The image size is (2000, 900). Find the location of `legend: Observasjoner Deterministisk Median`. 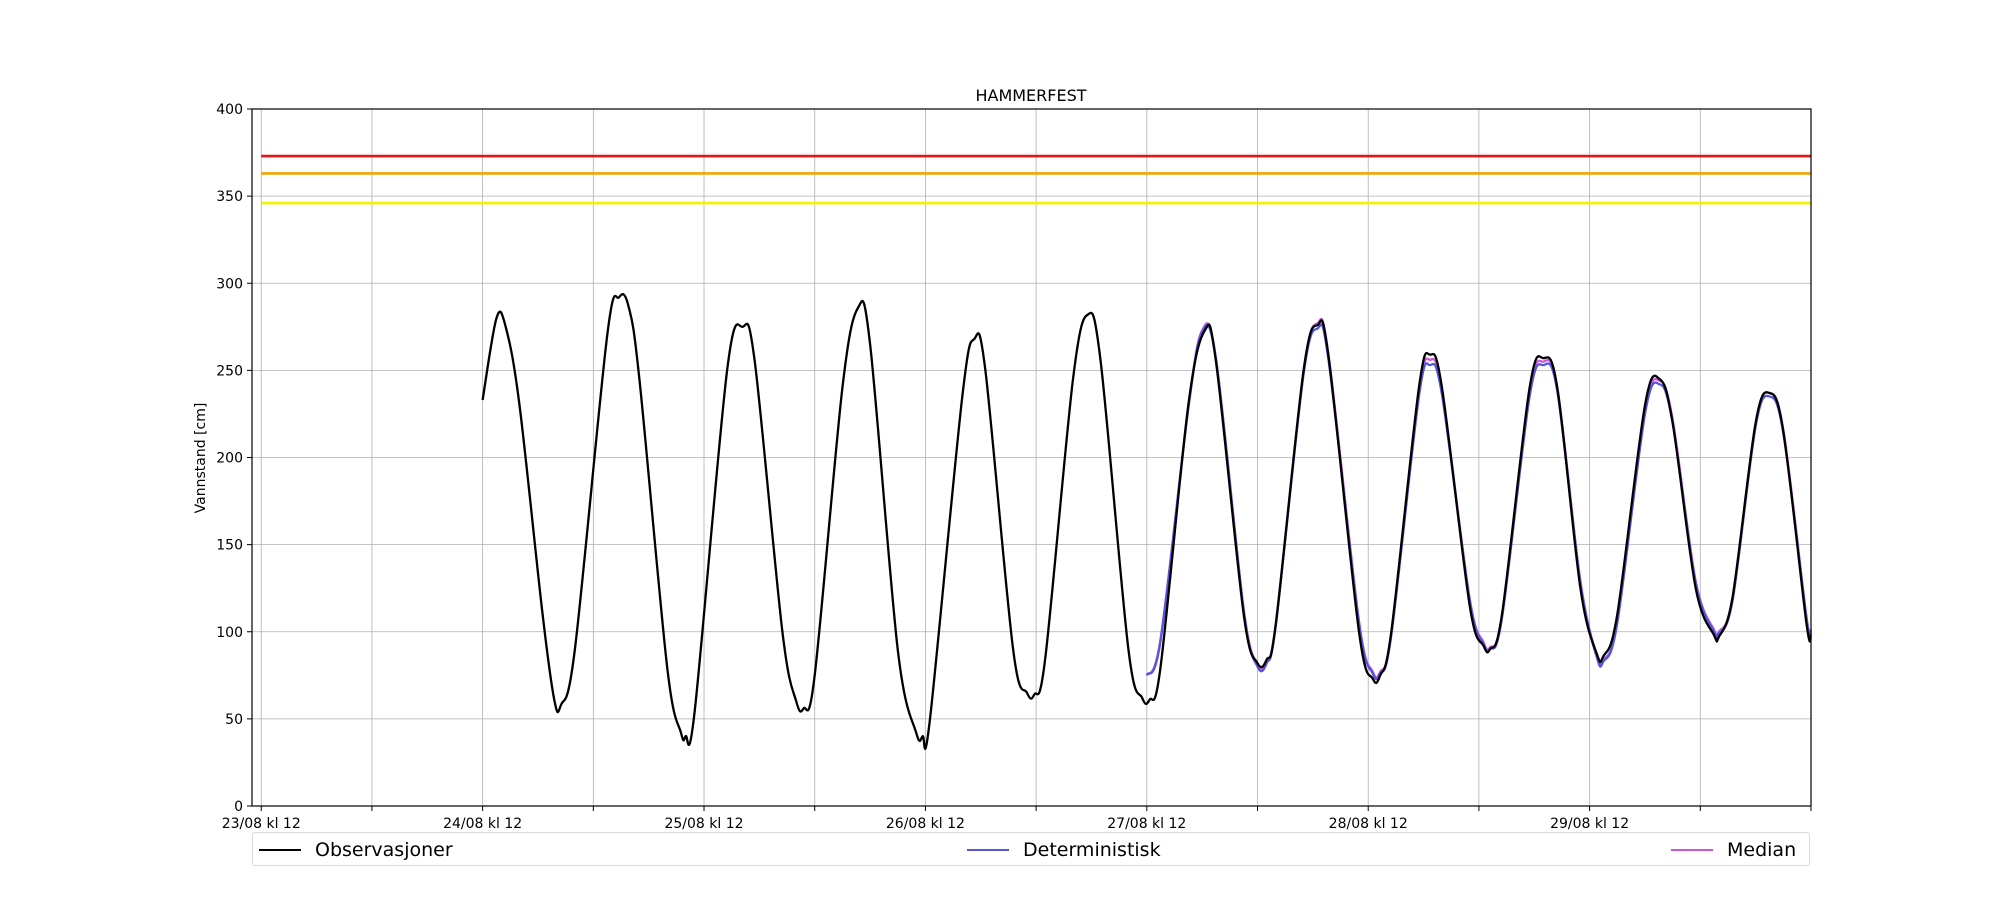

legend: Observasjoner Deterministisk Median is located at coordinates (1031, 849).